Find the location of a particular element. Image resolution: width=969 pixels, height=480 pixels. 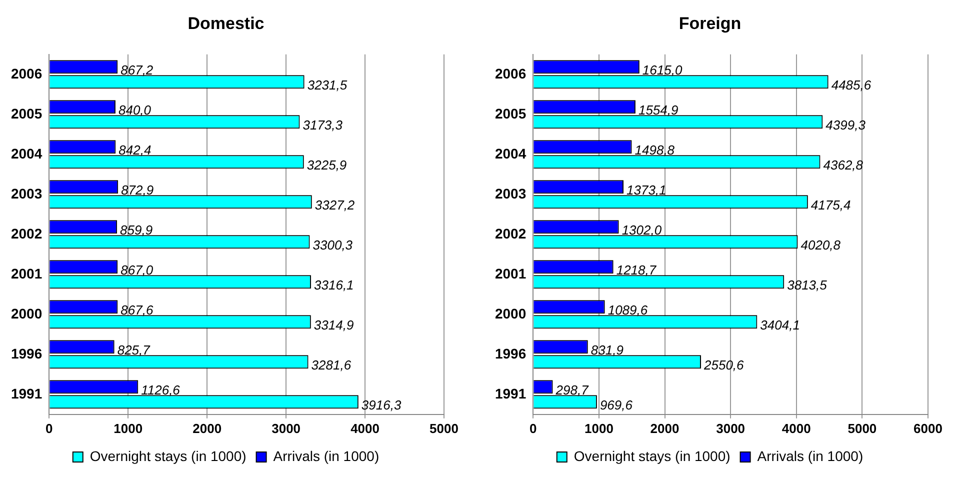

data-label: 4362,8 is located at coordinates (843, 165).